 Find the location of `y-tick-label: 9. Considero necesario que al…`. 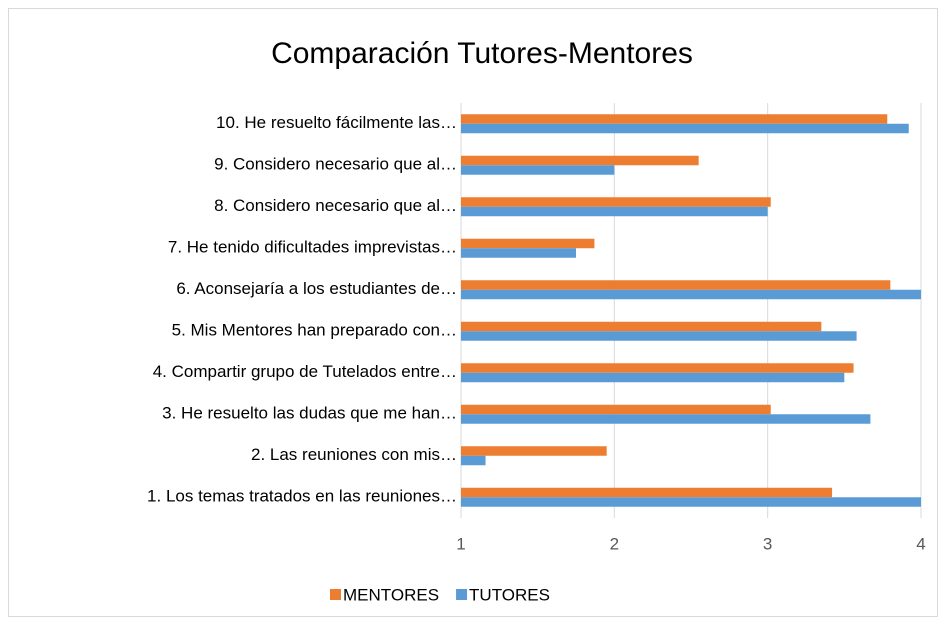

y-tick-label: 9. Considero necesario que al… is located at coordinates (335, 164).